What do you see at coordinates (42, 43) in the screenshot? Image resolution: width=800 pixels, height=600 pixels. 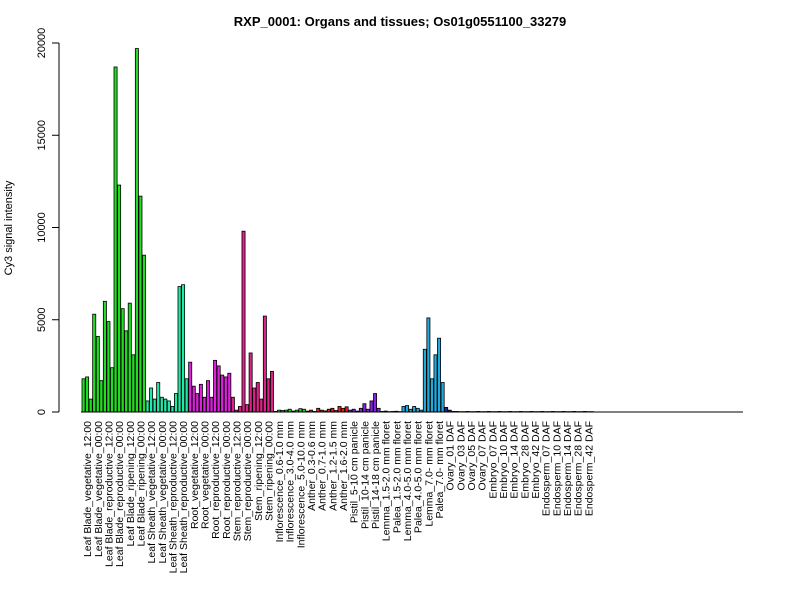 I see `y-tick-label: 20000` at bounding box center [42, 43].